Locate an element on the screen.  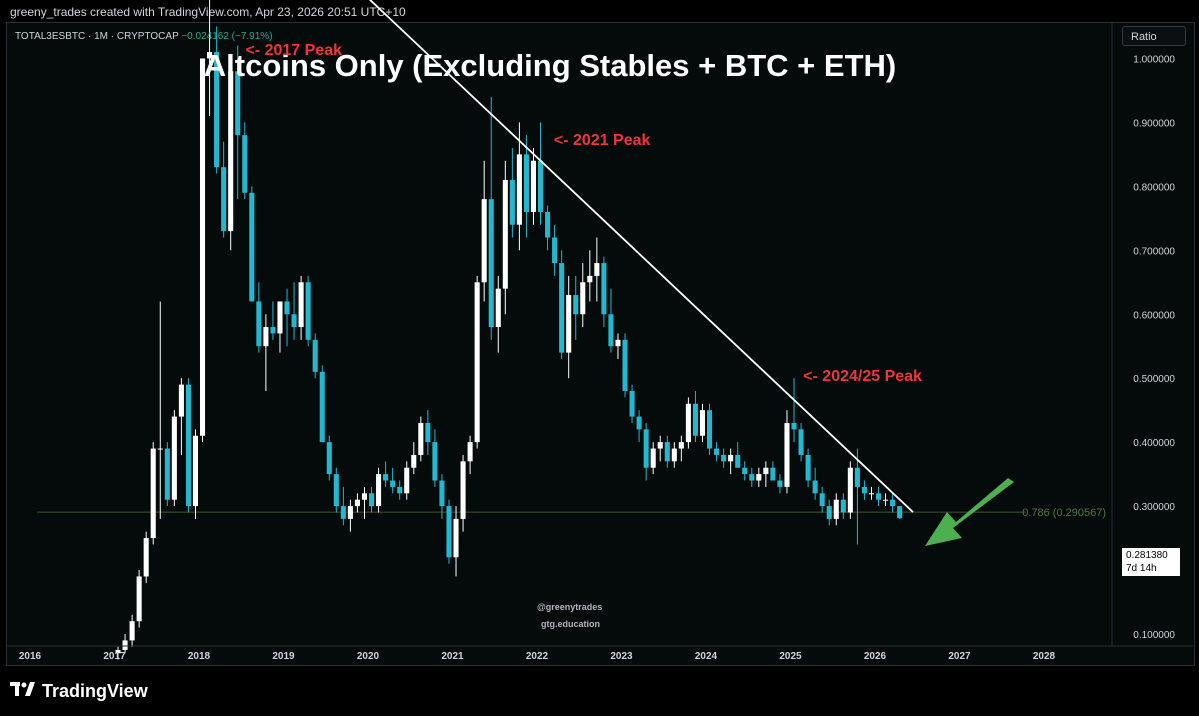
y-tick-label: 0.700000 is located at coordinates (1154, 251).